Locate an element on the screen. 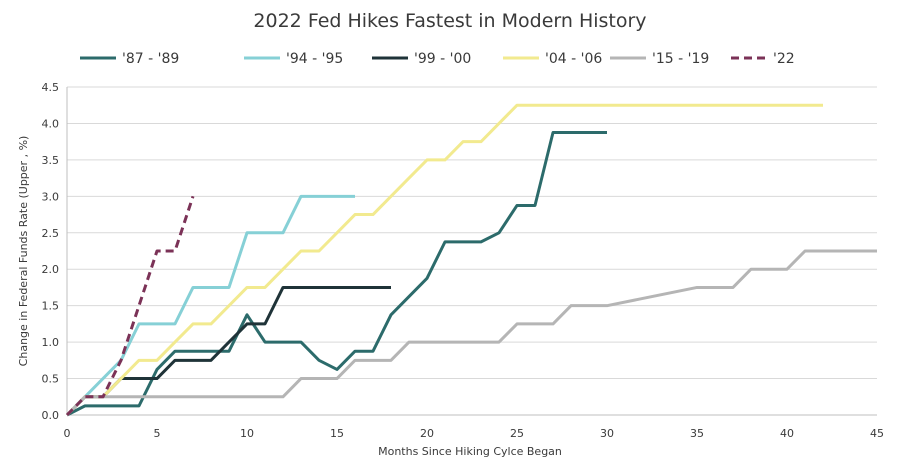  y-axis-label: Change in Federal Funds Rate (Upper , %) is located at coordinates (23, 251).